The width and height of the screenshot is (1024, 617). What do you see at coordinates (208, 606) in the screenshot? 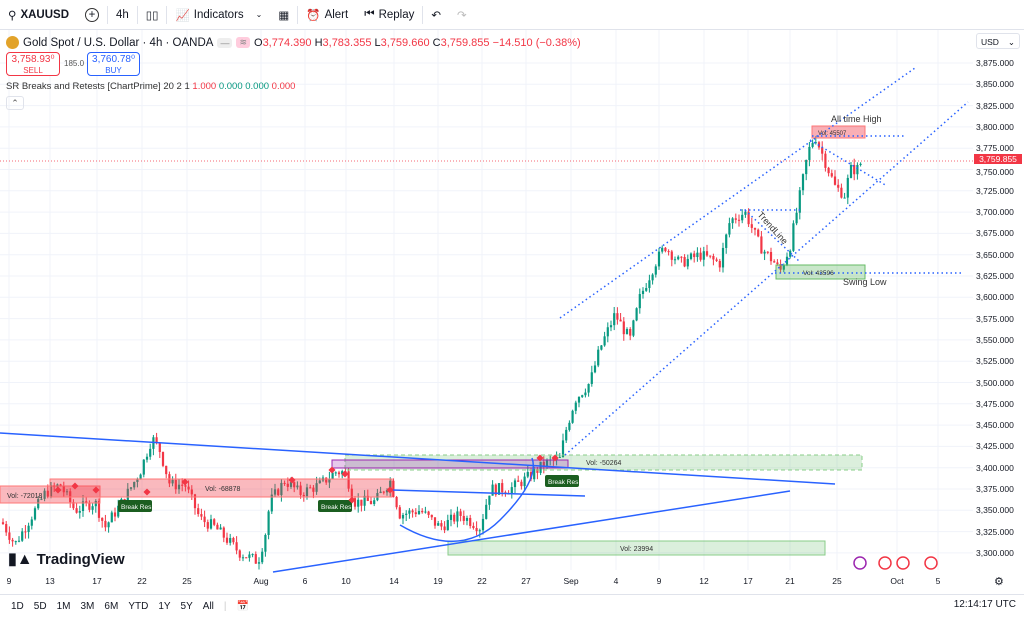
I see `range-all: All` at bounding box center [208, 606].